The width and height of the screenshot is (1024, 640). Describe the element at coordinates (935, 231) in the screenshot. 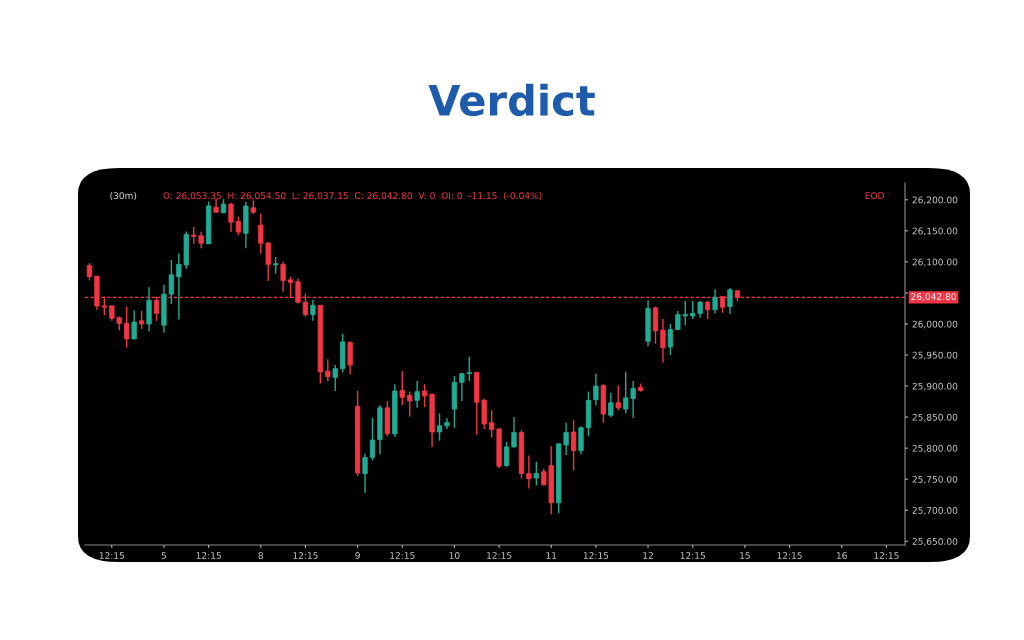

I see `y-tick-label: 26,150.00` at that location.